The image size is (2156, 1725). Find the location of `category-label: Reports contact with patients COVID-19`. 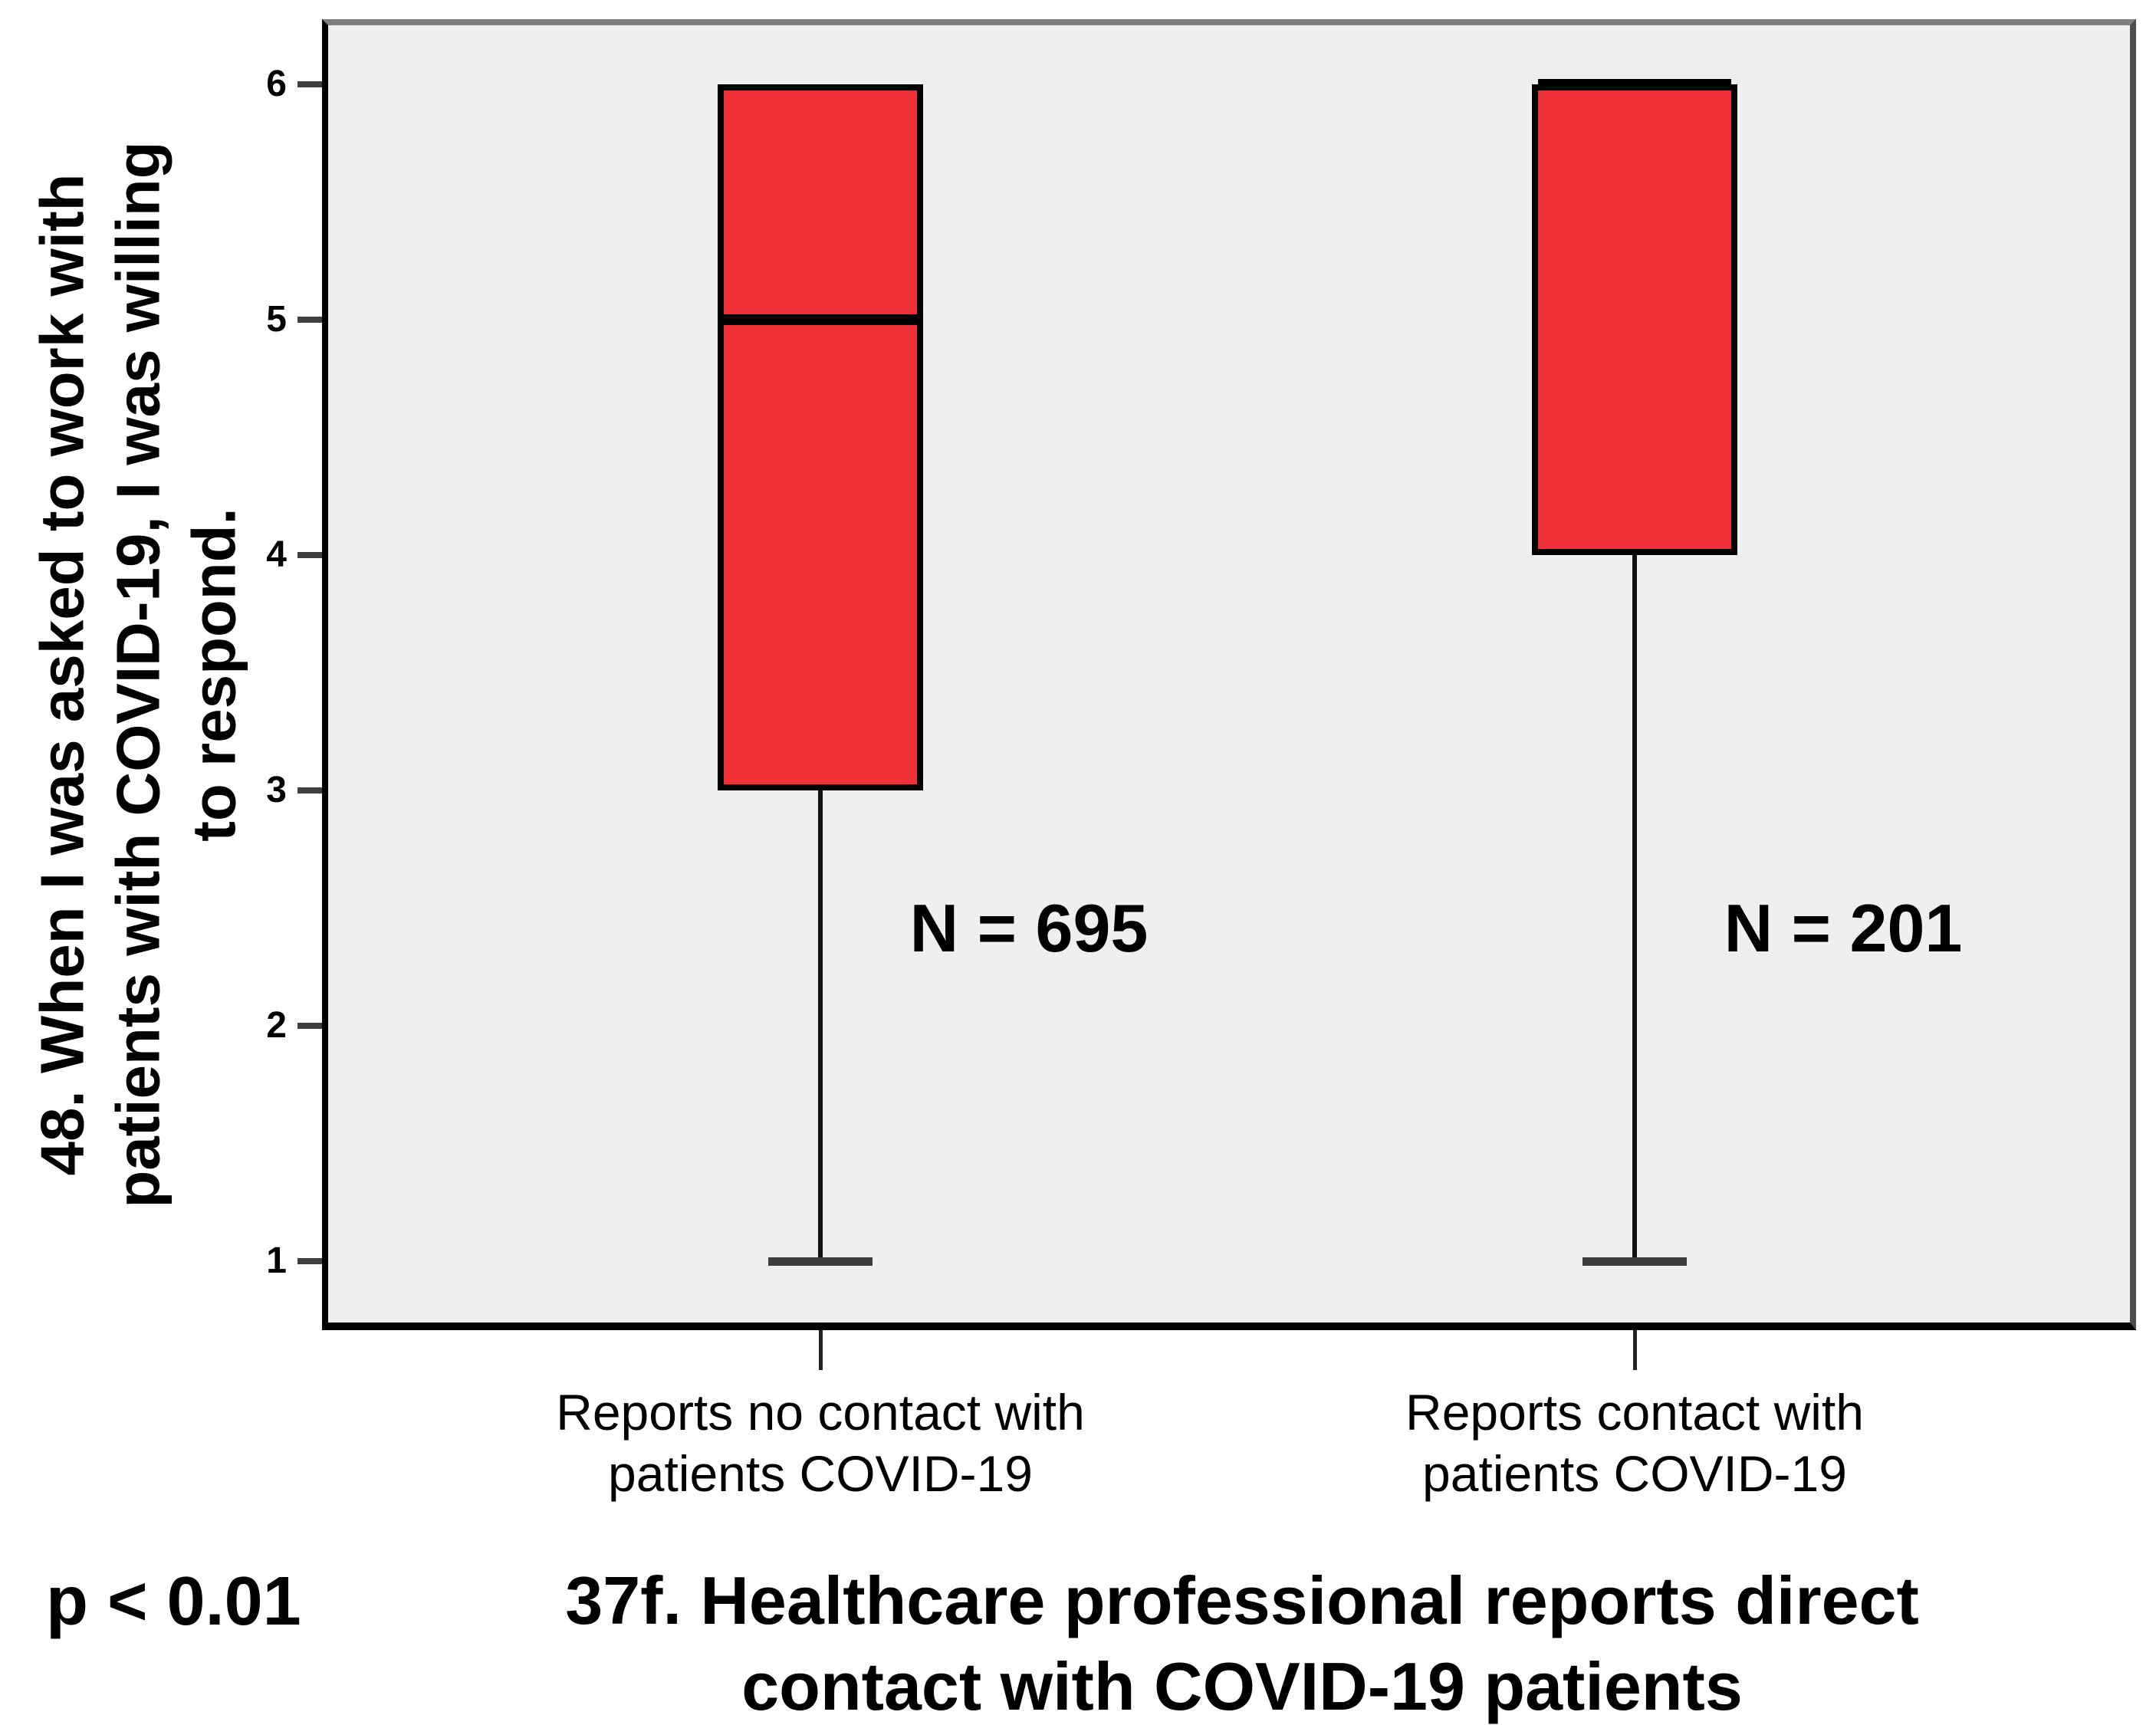

category-label: Reports contact with patients COVID-19 is located at coordinates (1634, 1443).